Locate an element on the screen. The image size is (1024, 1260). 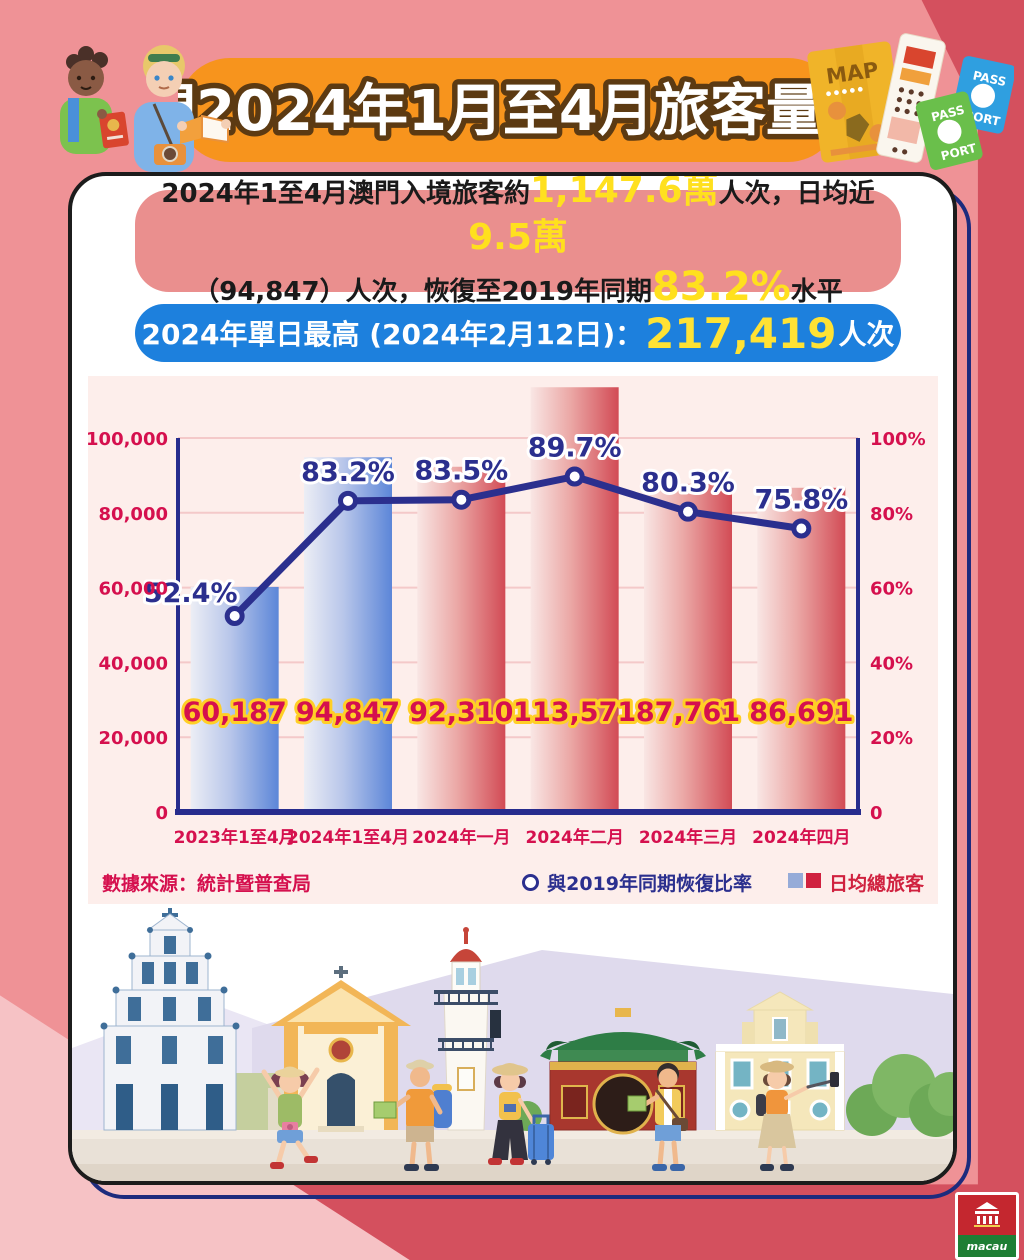
y-right-tick: 0 is located at coordinates (876, 813).